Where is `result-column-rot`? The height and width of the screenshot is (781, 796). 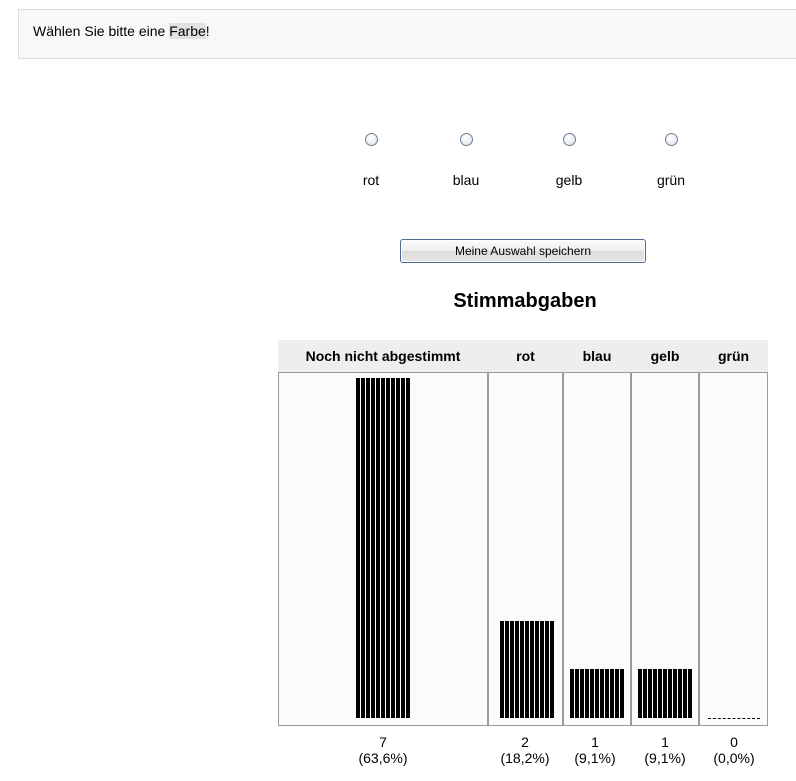 result-column-rot is located at coordinates (525, 549).